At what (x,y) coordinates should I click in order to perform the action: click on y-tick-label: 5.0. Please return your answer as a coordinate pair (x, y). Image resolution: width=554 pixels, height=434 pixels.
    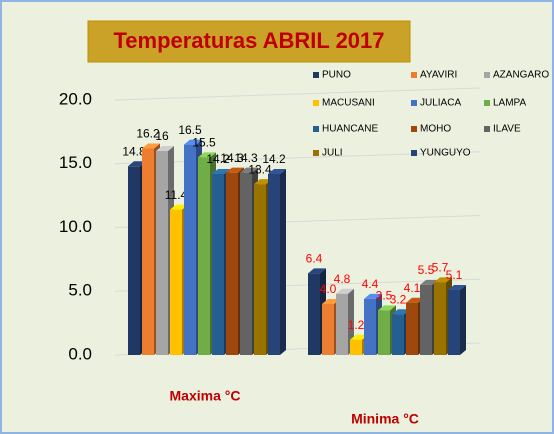
    Looking at the image, I should click on (80, 290).